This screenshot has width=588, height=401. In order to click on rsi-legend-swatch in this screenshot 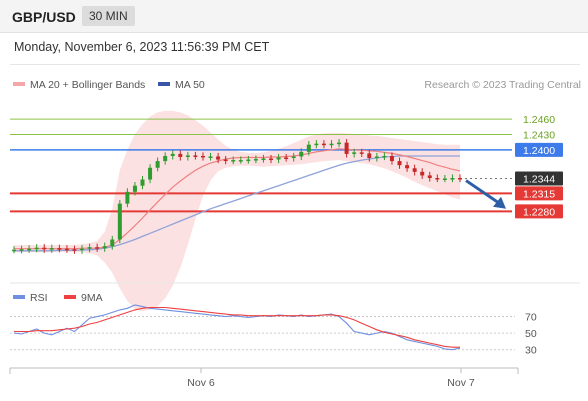, I will do `click(19, 297)`.